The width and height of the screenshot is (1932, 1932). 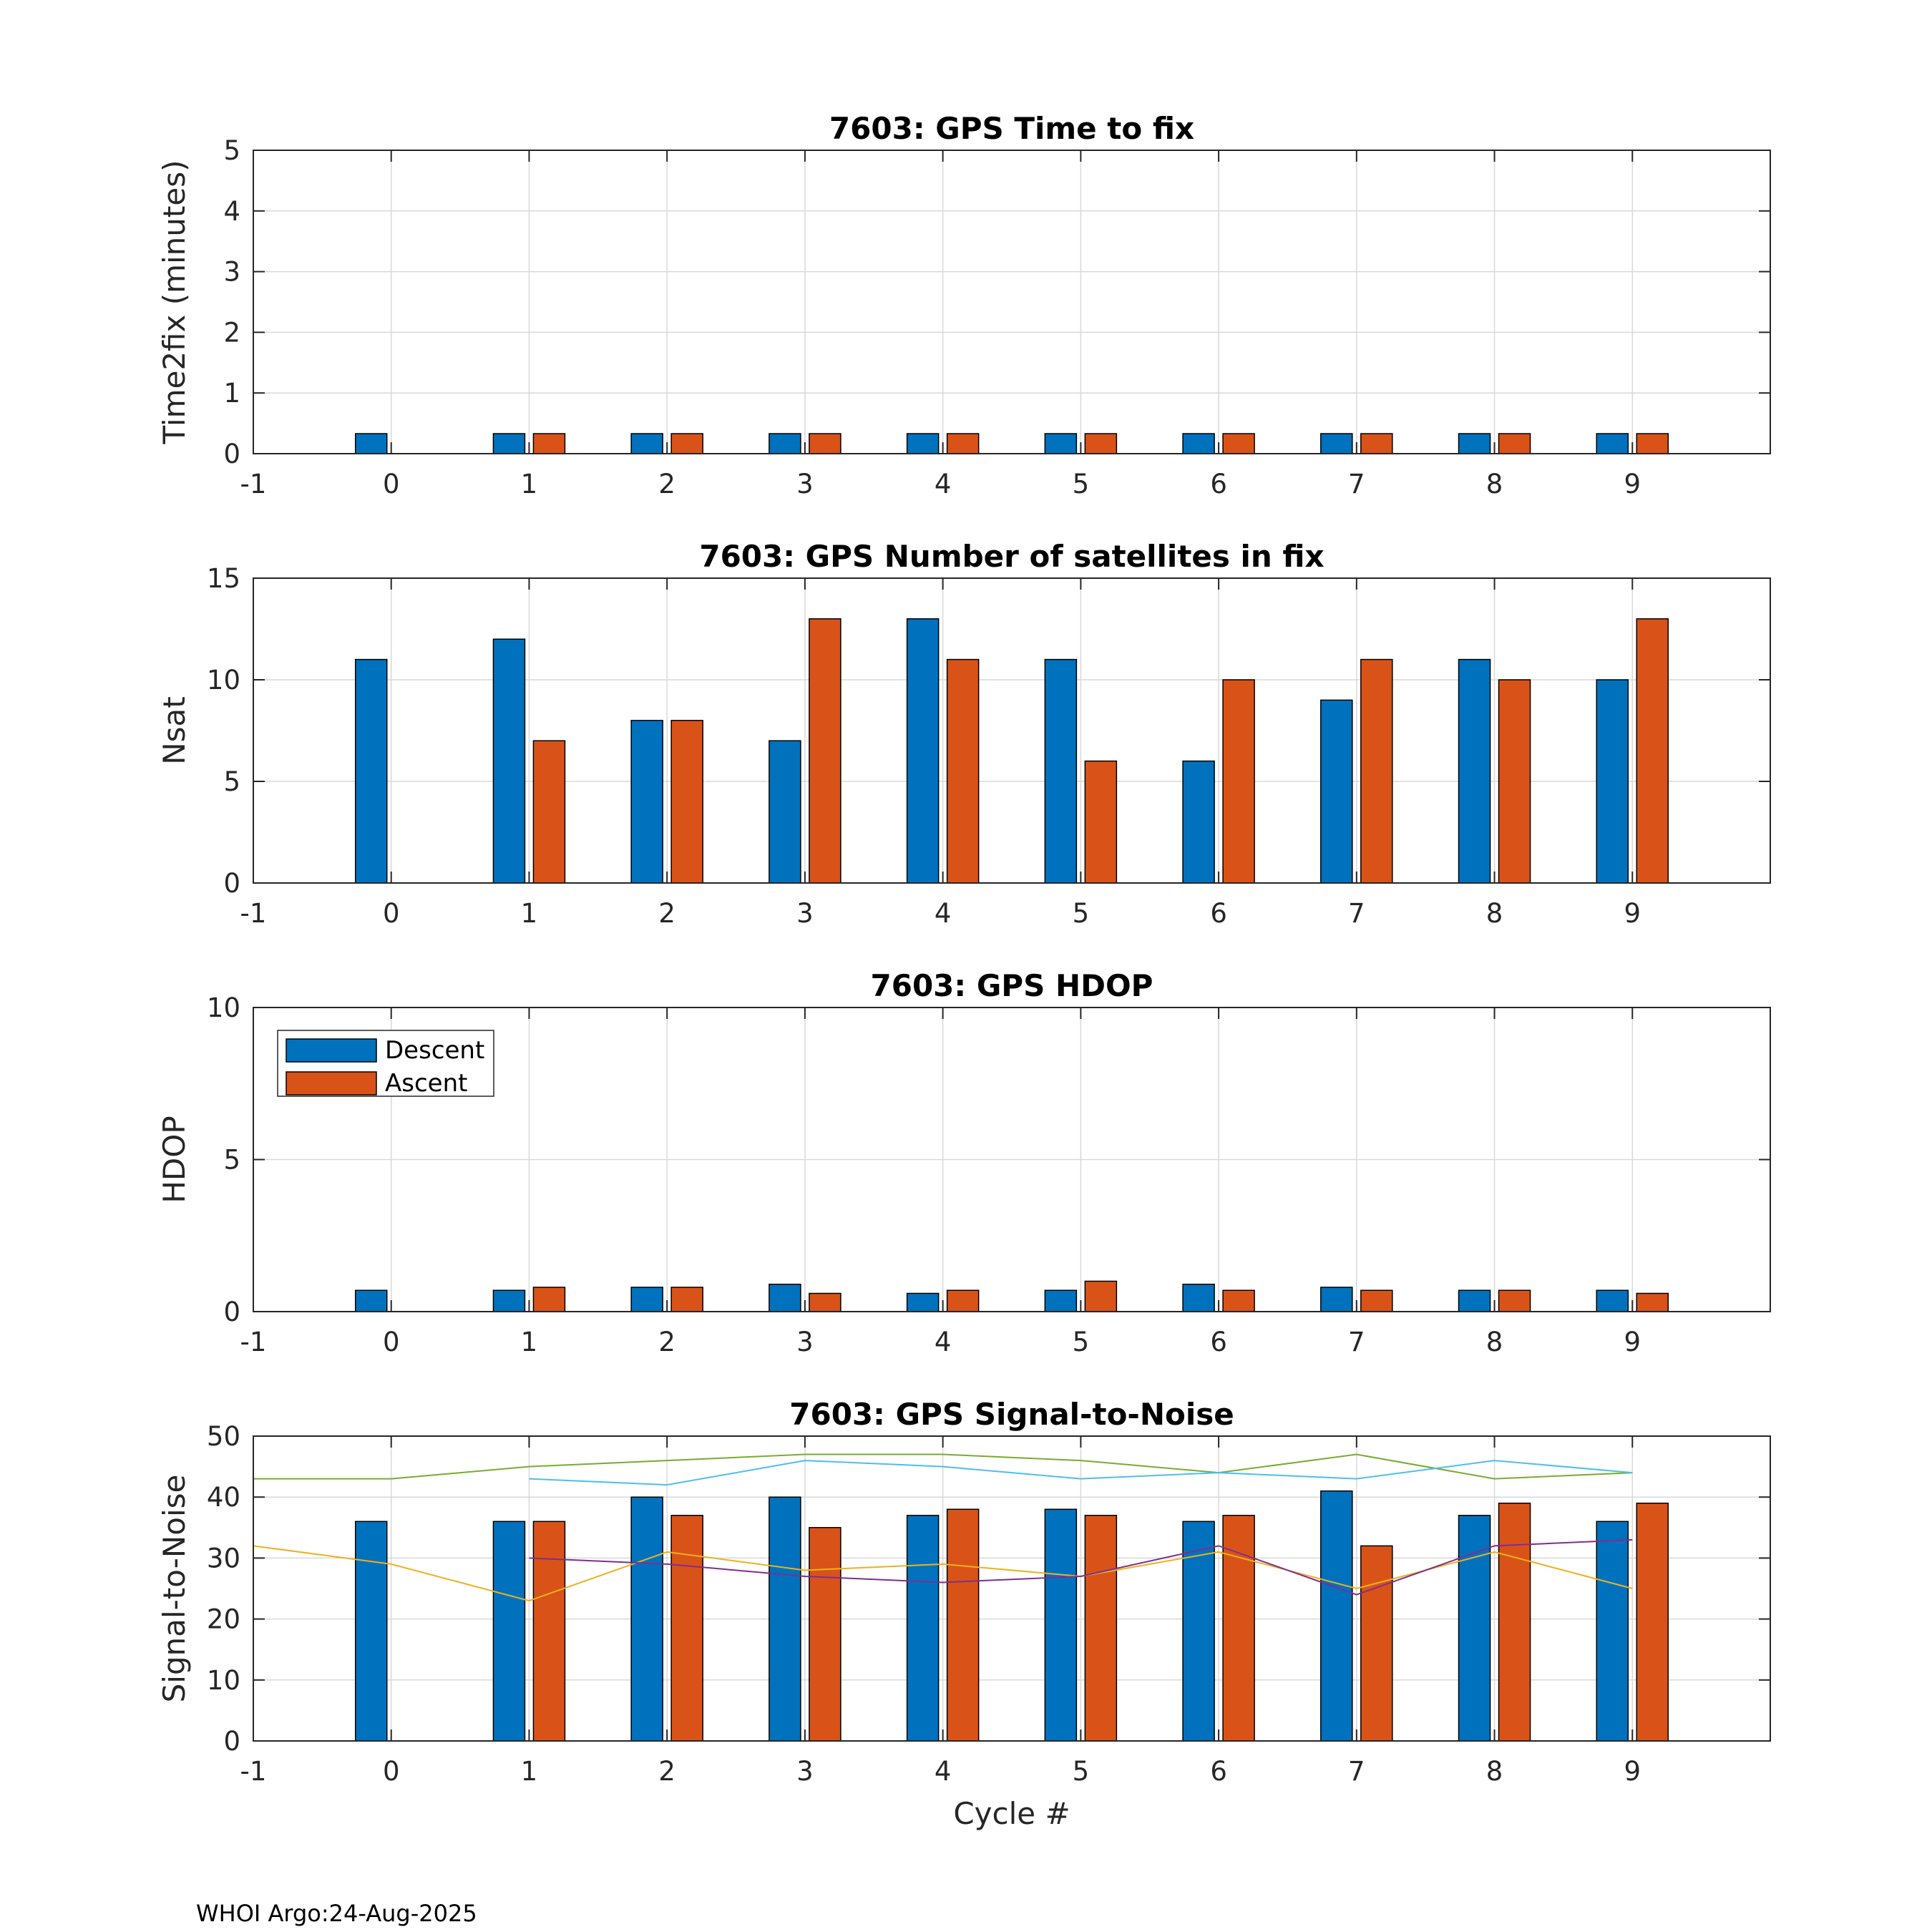 I want to click on legend-swatch-ascent, so click(x=331, y=1083).